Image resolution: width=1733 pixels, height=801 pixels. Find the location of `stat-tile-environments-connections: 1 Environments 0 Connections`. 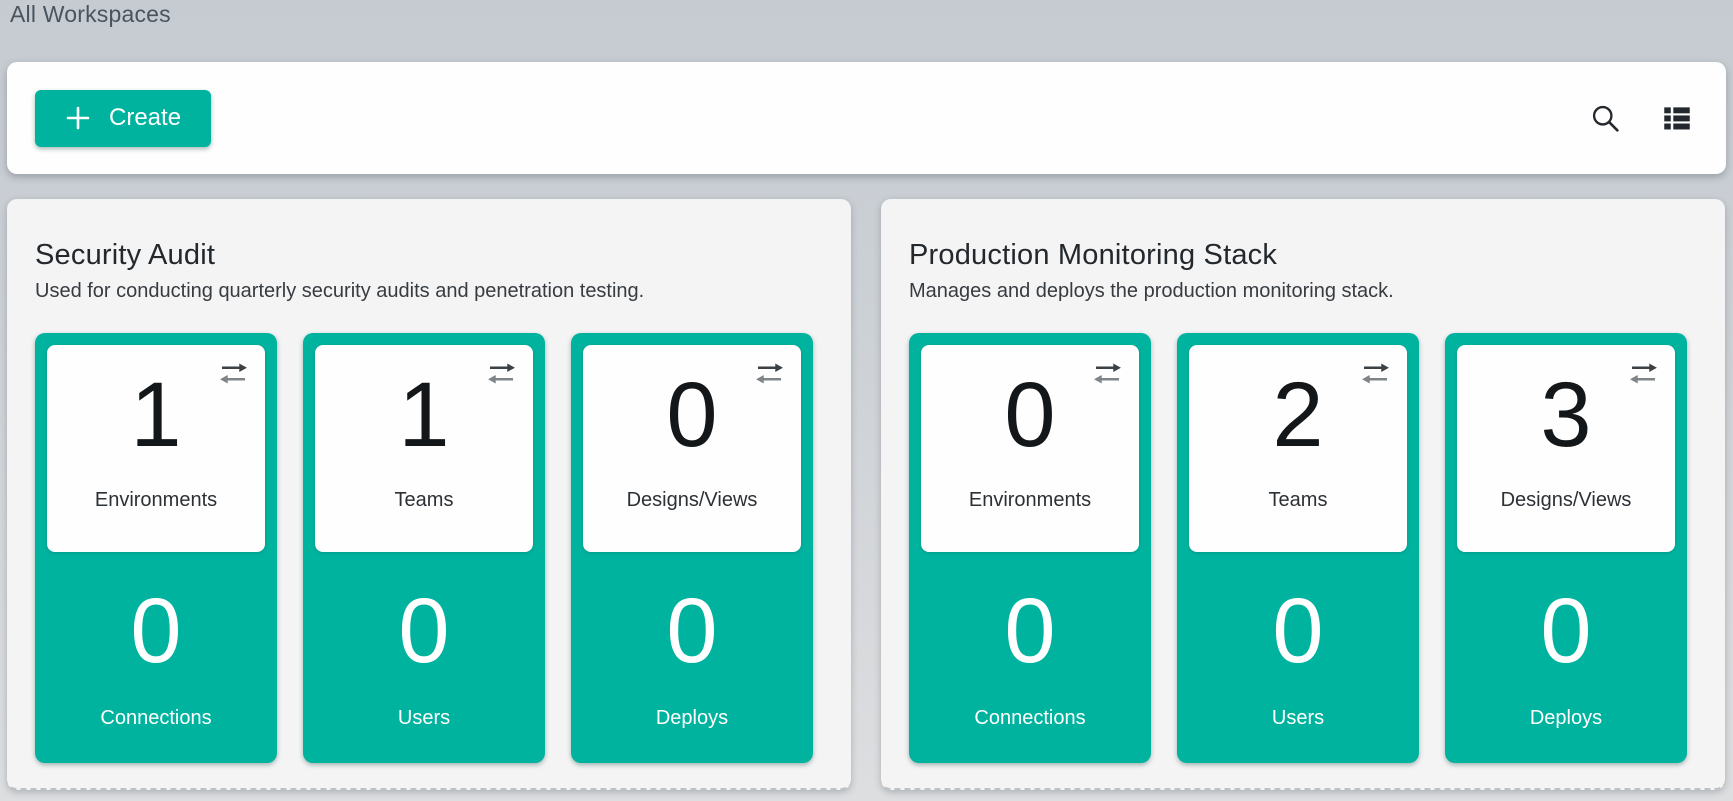

stat-tile-environments-connections: 1 Environments 0 Connections is located at coordinates (156, 548).